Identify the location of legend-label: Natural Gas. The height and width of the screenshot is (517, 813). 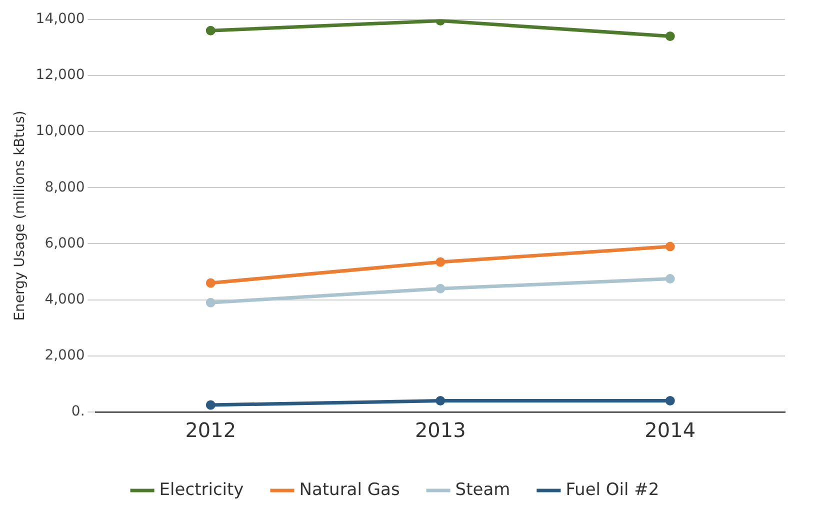
(349, 490).